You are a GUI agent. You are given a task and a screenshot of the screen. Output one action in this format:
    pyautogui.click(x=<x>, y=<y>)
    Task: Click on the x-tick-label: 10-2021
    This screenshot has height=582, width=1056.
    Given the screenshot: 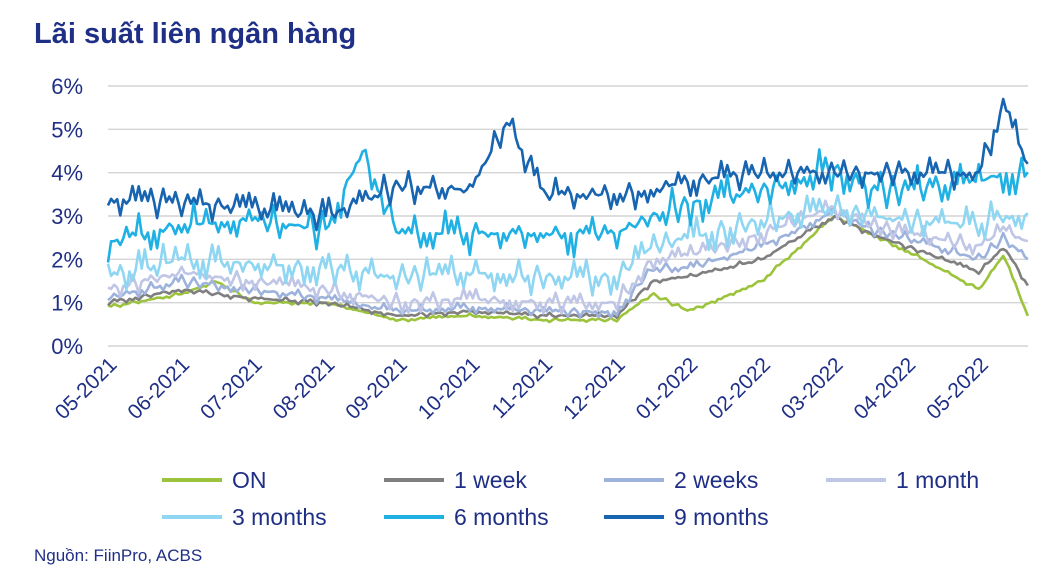 What is the action you would take?
    pyautogui.click(x=449, y=388)
    